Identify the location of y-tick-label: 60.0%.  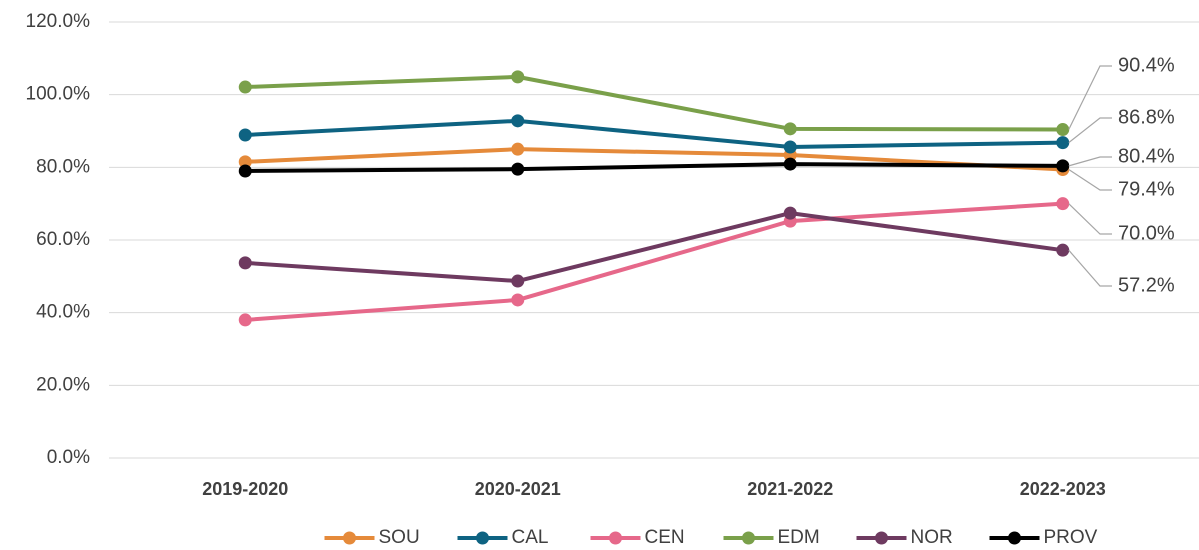
(63, 239).